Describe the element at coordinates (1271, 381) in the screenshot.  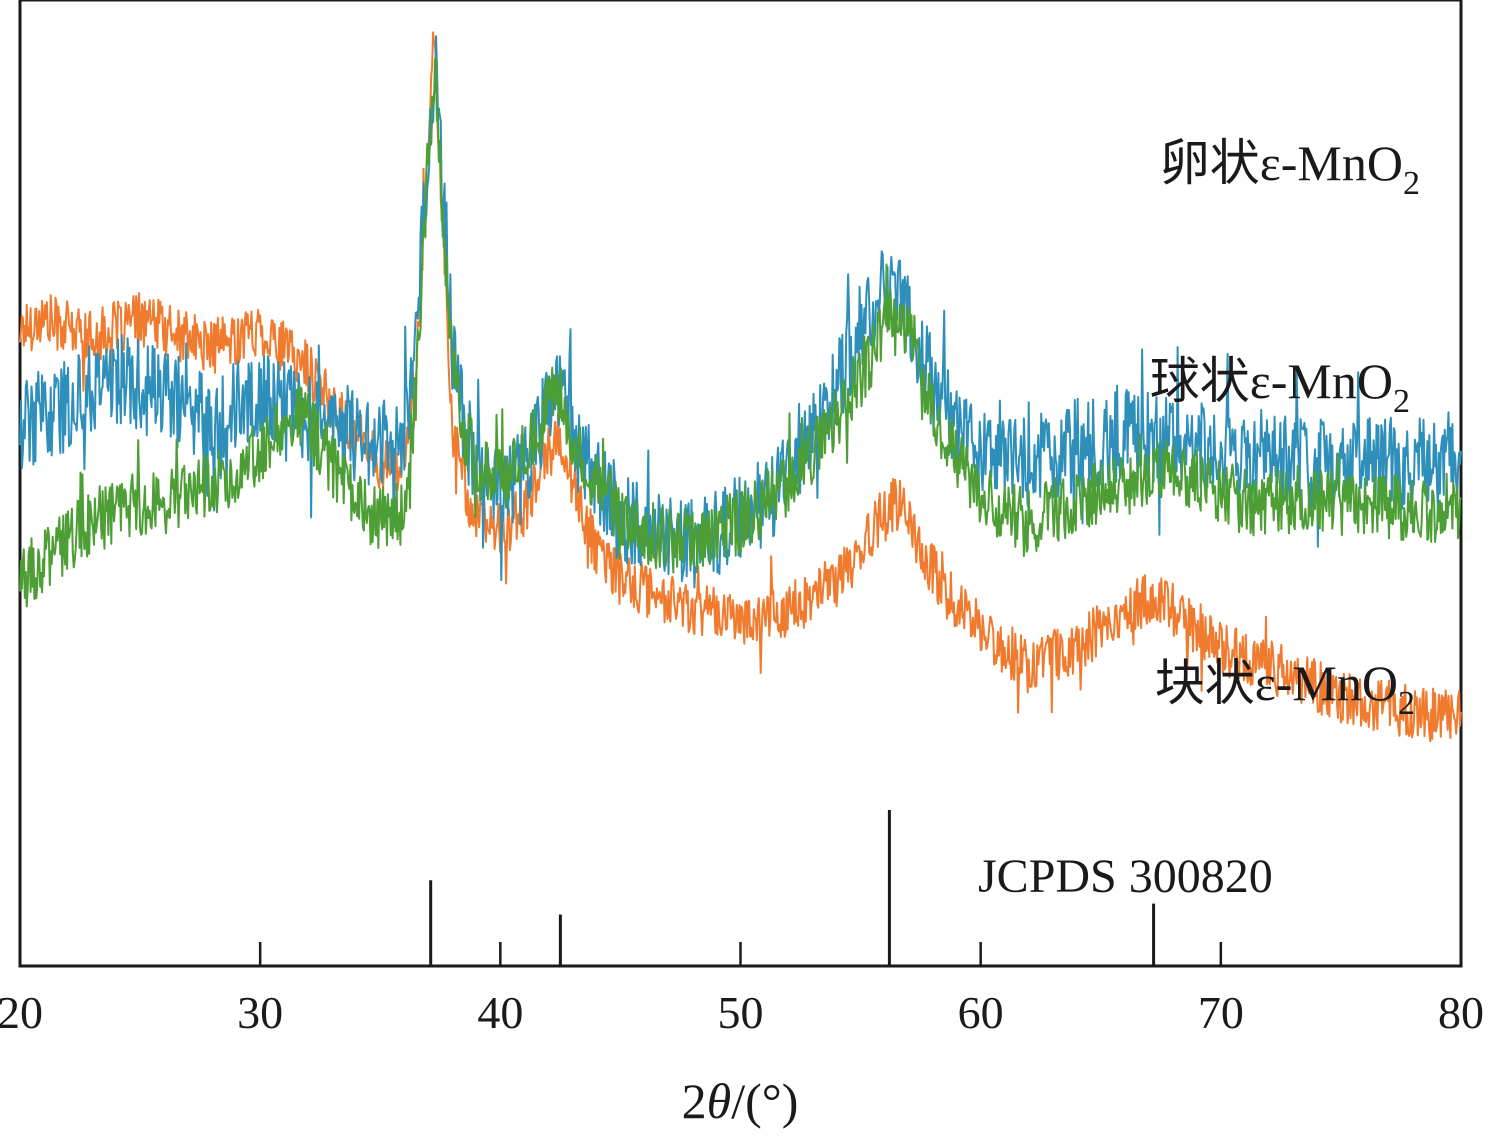
I see `series-label-text: 球状ε-MnO` at that location.